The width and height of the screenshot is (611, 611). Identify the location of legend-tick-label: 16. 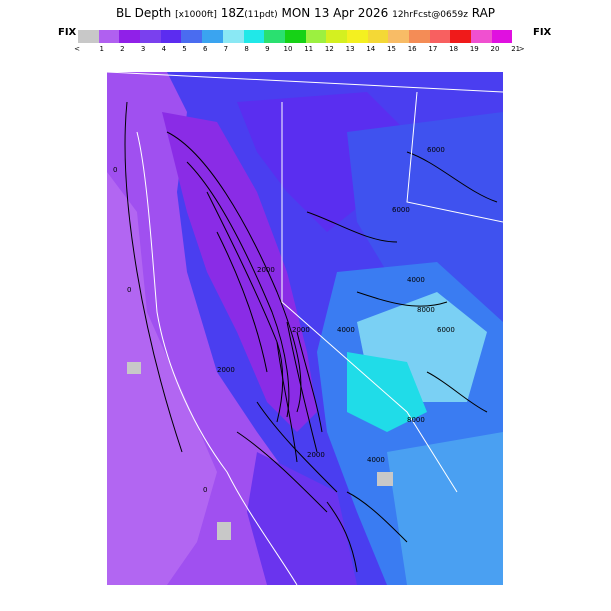
(412, 49).